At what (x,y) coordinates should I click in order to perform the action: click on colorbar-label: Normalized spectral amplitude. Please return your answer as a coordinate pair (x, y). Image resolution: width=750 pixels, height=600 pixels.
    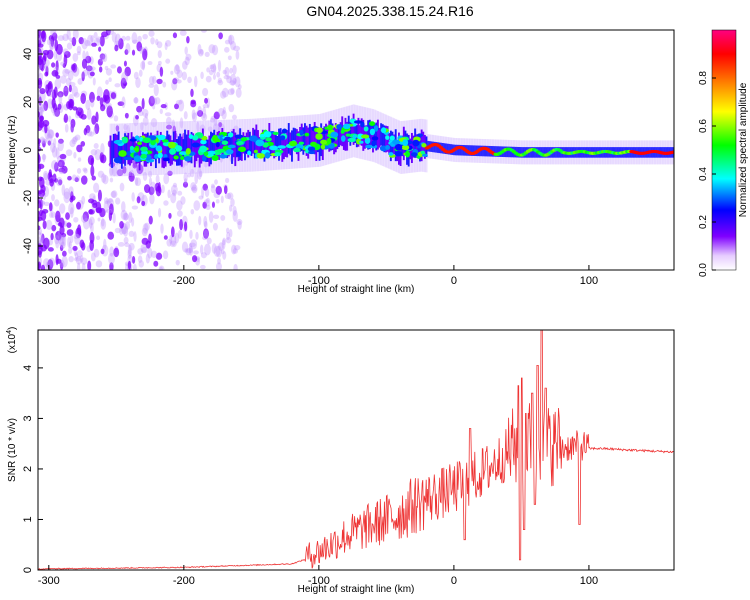
    Looking at the image, I should click on (743, 149).